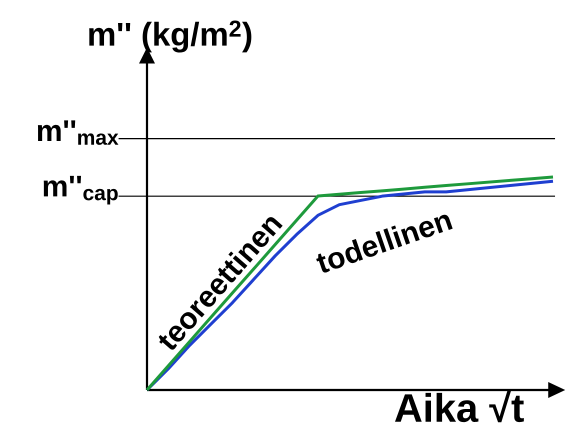 The image size is (568, 448). I want to click on ref-line-label: m''$_{max}$, so click(78, 132).